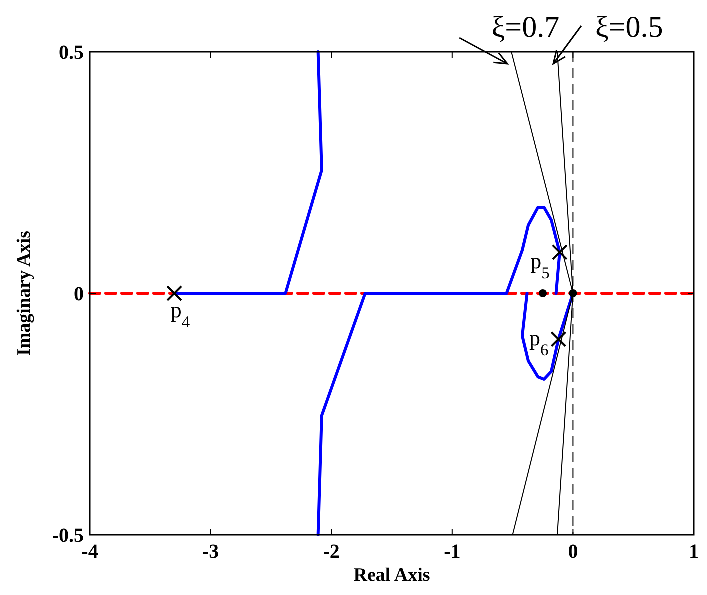 This screenshot has width=707, height=595. What do you see at coordinates (629, 27) in the screenshot?
I see `annotation: ξ=0.5` at bounding box center [629, 27].